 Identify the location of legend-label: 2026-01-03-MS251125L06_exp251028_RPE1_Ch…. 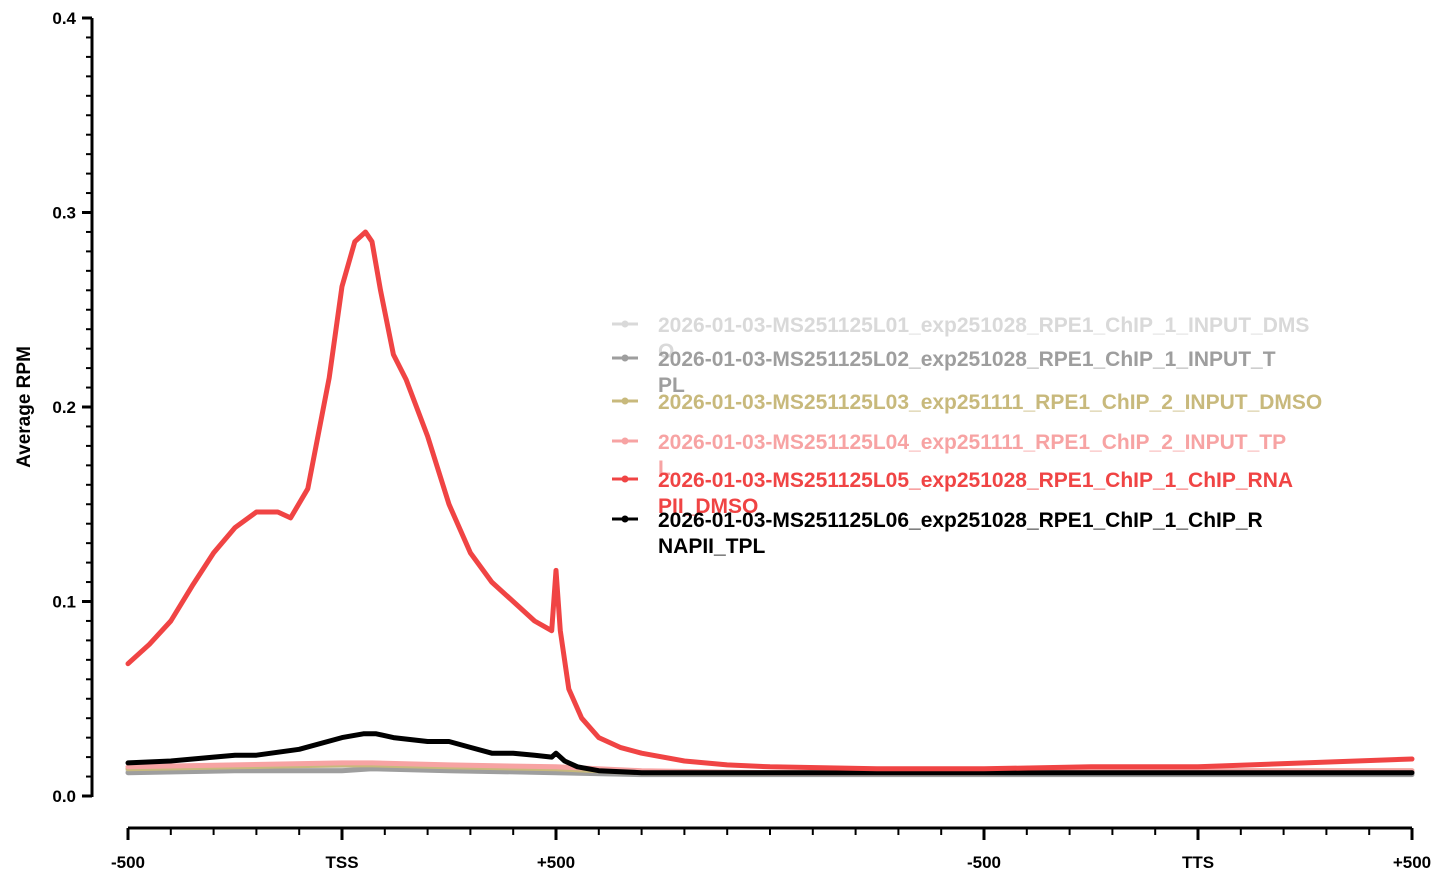
(960, 520).